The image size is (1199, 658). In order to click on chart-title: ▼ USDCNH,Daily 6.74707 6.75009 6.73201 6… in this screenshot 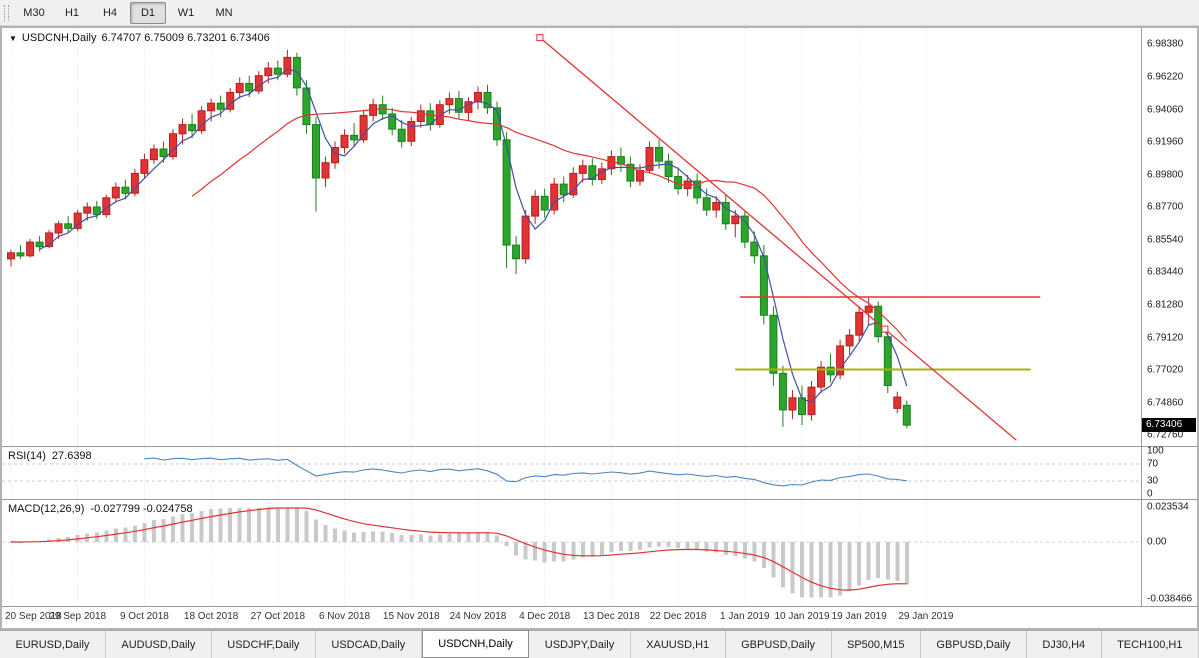, I will do `click(139, 38)`.